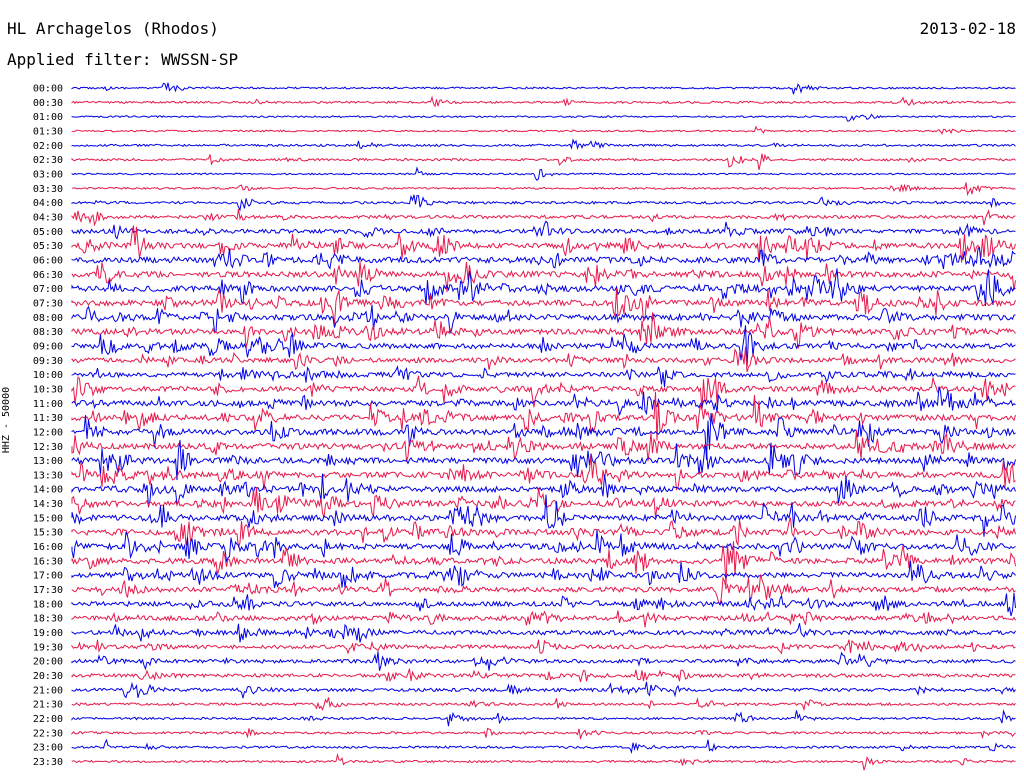 The width and height of the screenshot is (1024, 780). What do you see at coordinates (48, 260) in the screenshot?
I see `row-label: 06:00` at bounding box center [48, 260].